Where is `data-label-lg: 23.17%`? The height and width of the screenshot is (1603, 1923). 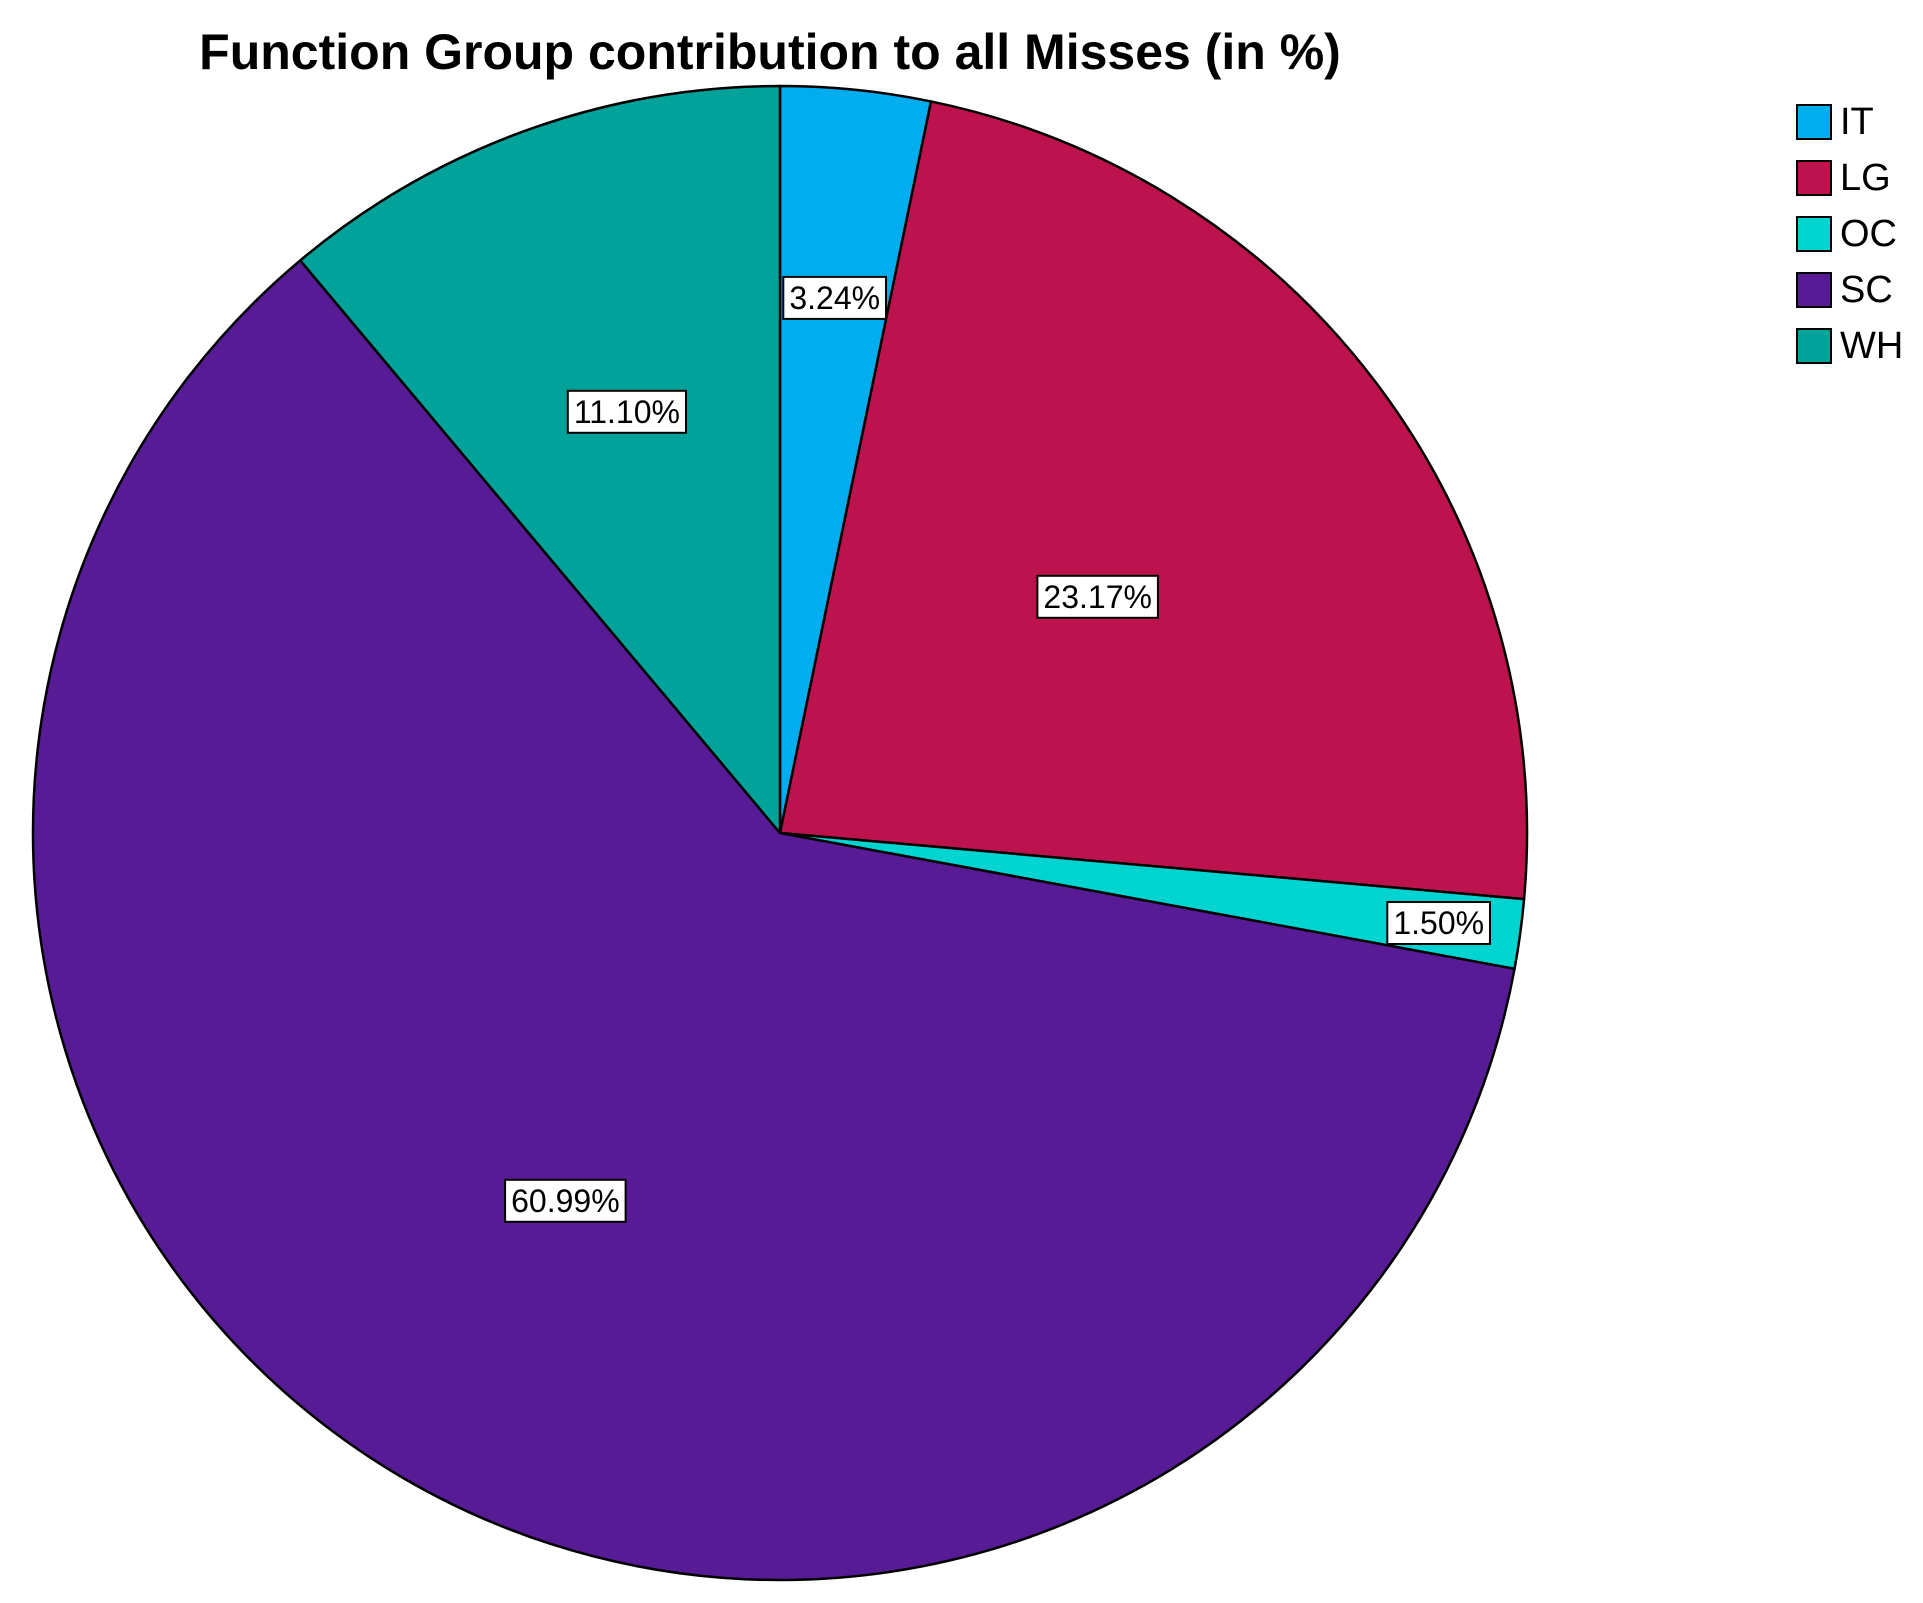
data-label-lg: 23.17% is located at coordinates (1097, 596).